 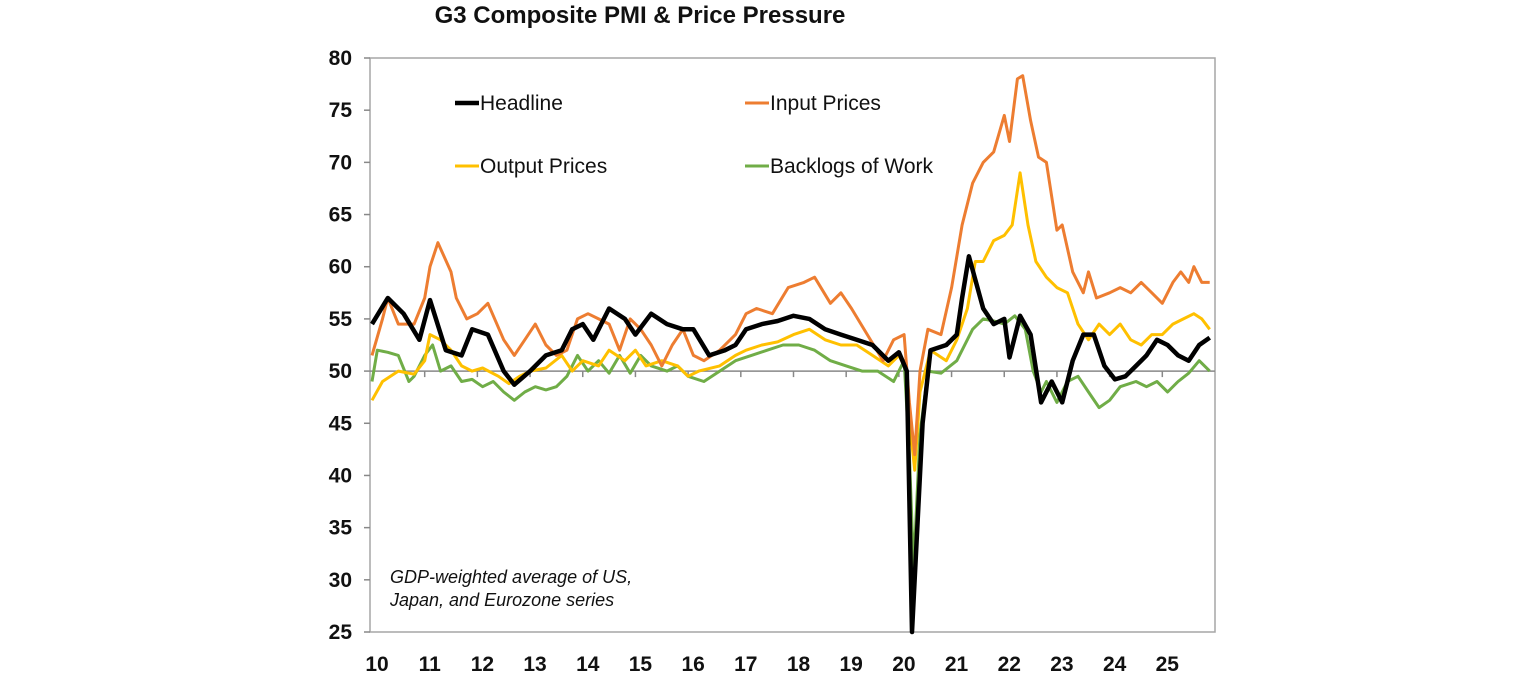 What do you see at coordinates (340, 58) in the screenshot?
I see `y-tick-label: 80` at bounding box center [340, 58].